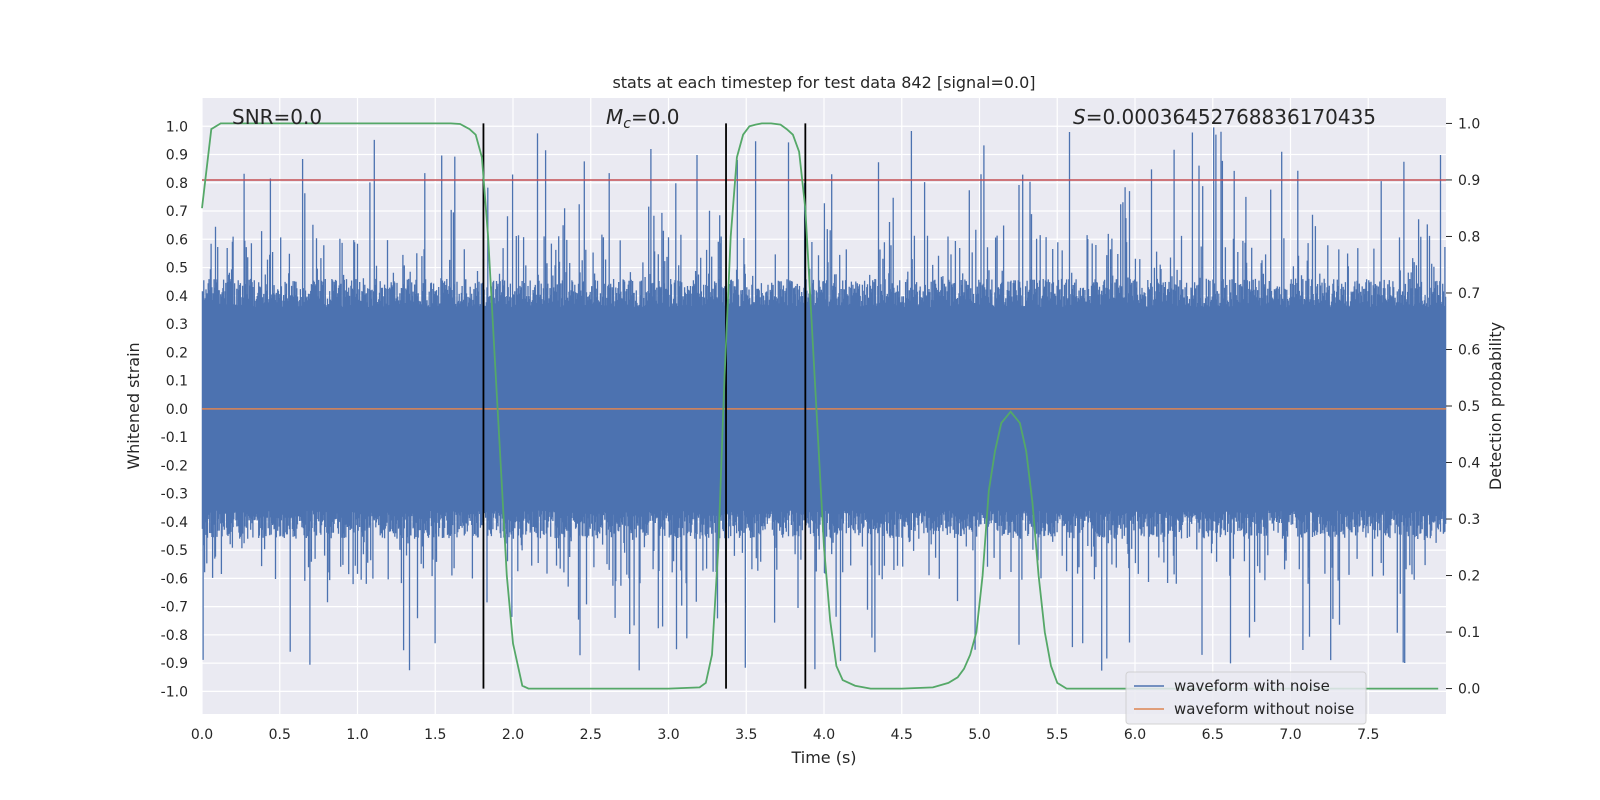 This screenshot has height=800, width=1600. What do you see at coordinates (177, 353) in the screenshot?
I see `y-left-tick-label: 0.2` at bounding box center [177, 353].